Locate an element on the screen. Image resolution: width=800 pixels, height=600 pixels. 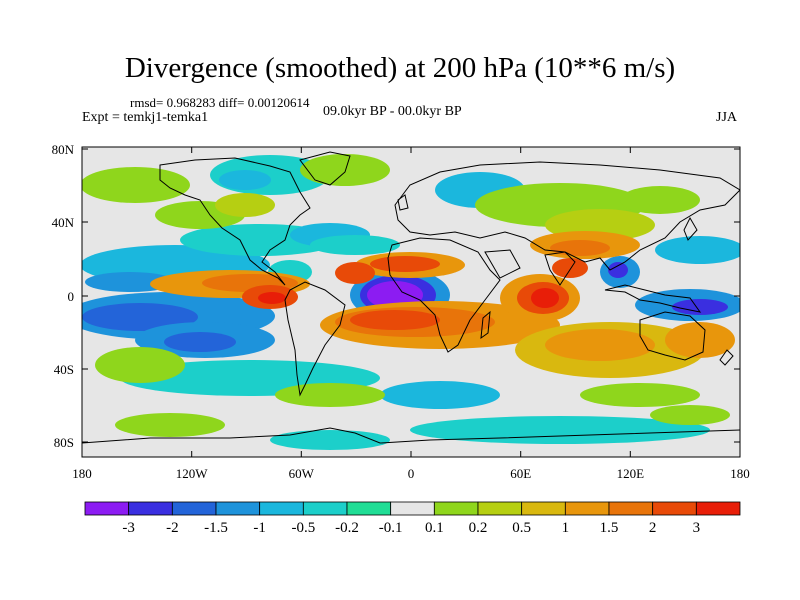
coastline-south-america is located at coordinates (315, 339).